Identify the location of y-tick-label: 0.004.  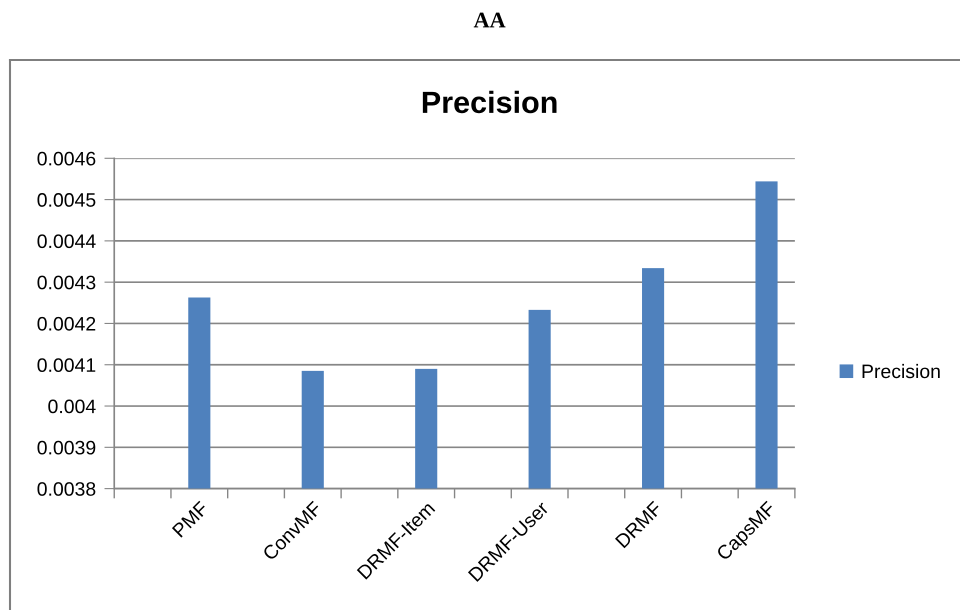
(72, 407).